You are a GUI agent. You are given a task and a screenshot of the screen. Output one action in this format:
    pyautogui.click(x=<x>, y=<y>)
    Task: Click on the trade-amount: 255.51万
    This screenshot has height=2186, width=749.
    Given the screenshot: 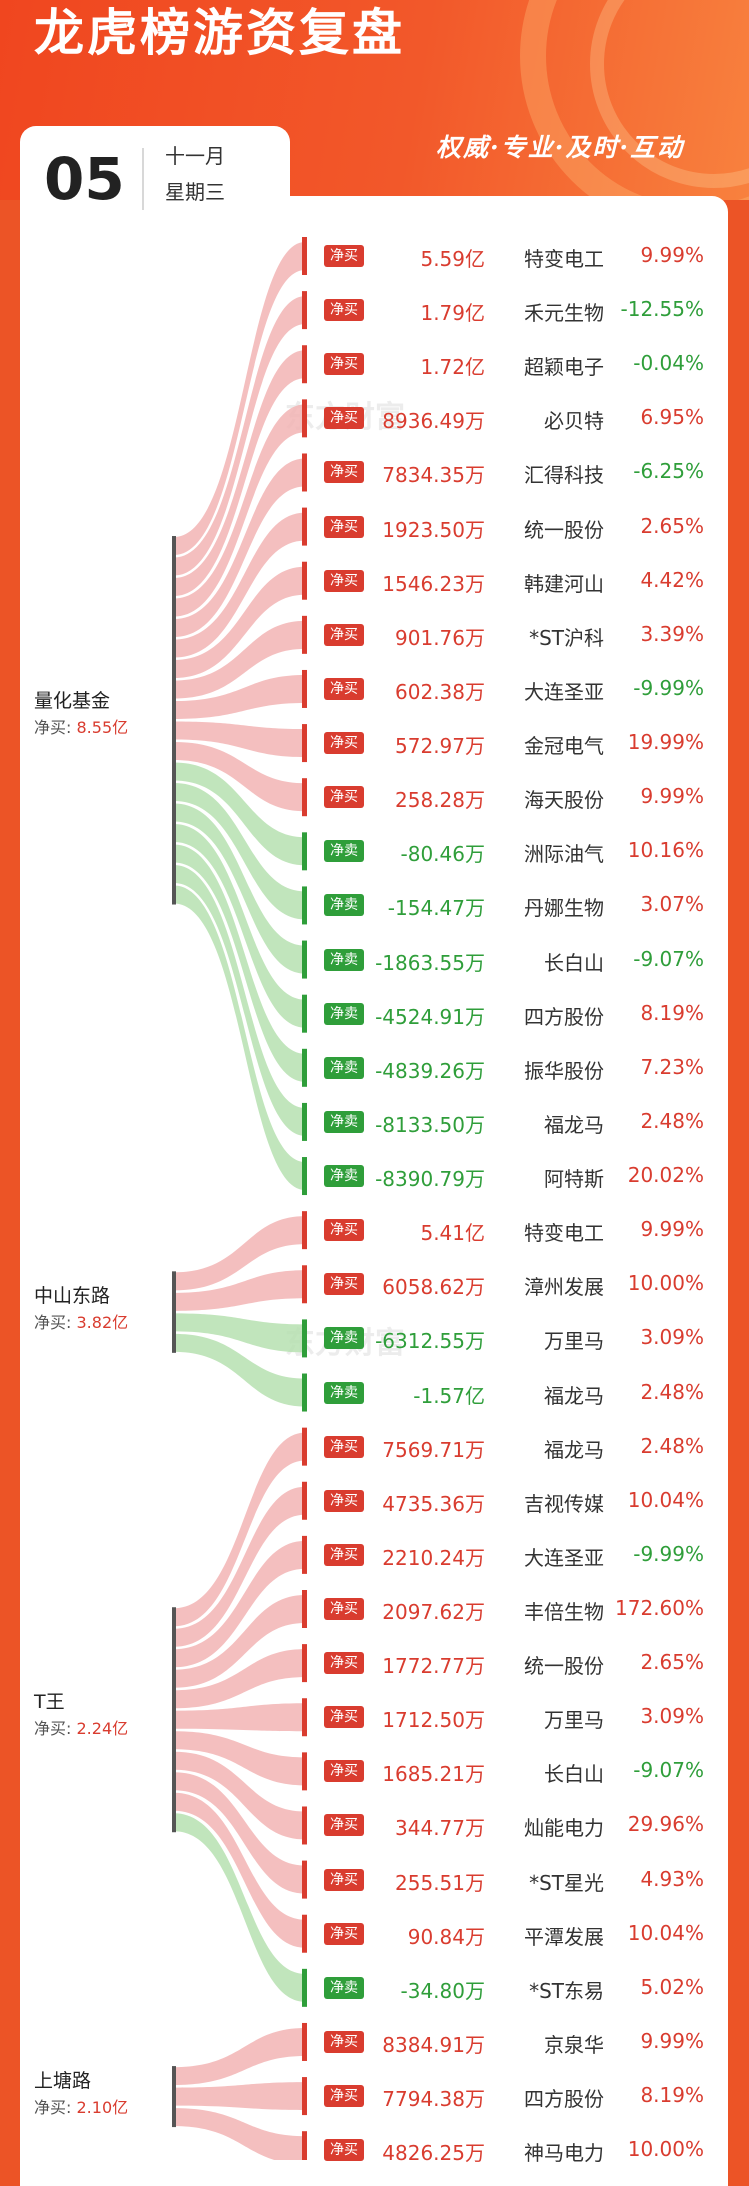 What is the action you would take?
    pyautogui.click(x=440, y=1882)
    